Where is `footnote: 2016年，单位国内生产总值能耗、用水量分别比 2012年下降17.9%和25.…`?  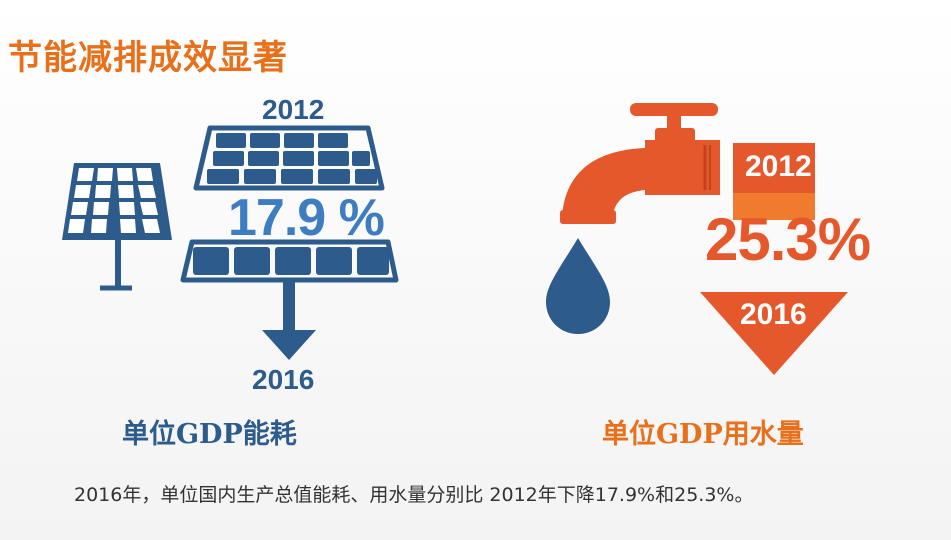 footnote: 2016年，单位国内生产总值能耗、用水量分别比 2012年下降17.9%和25.… is located at coordinates (414, 495).